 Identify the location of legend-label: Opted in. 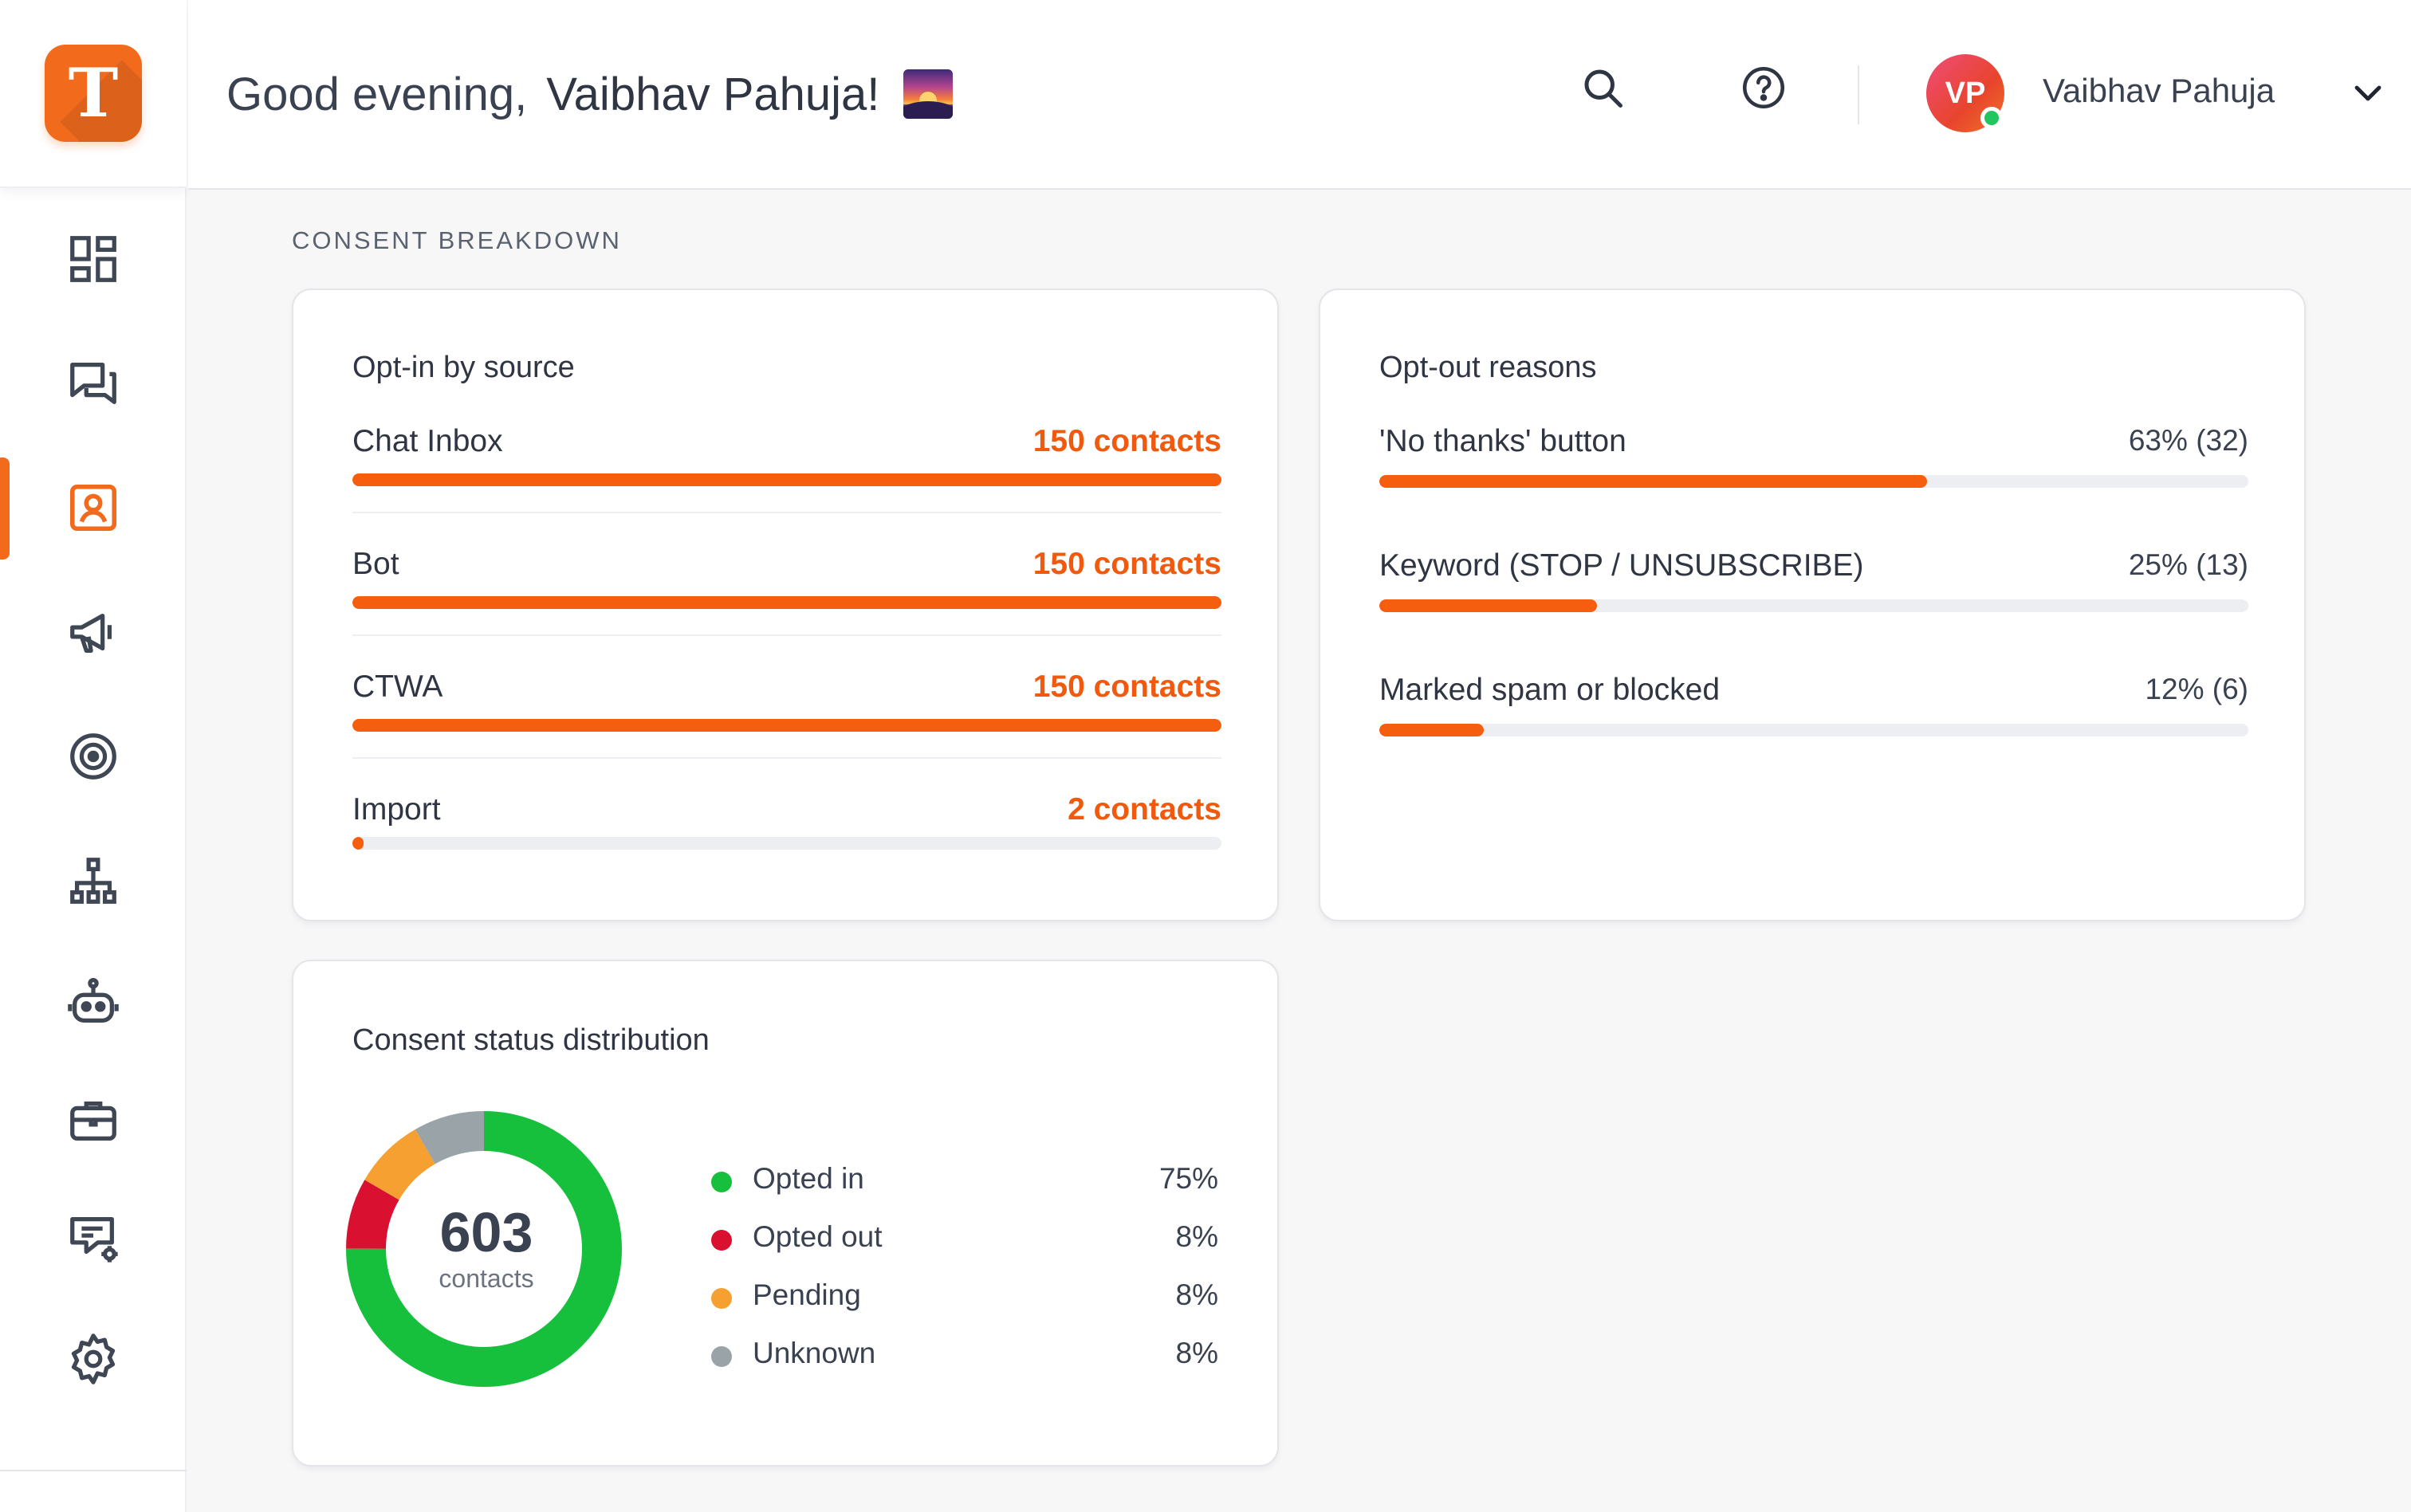
(808, 1178).